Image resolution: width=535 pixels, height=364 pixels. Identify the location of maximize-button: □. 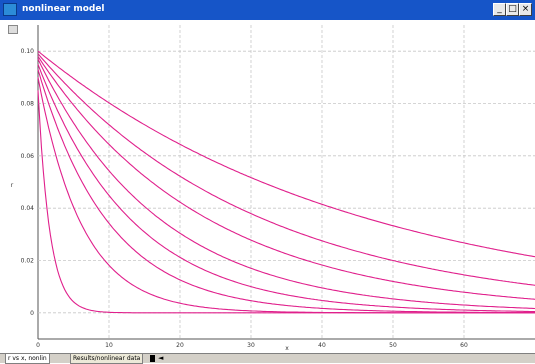
(512, 9).